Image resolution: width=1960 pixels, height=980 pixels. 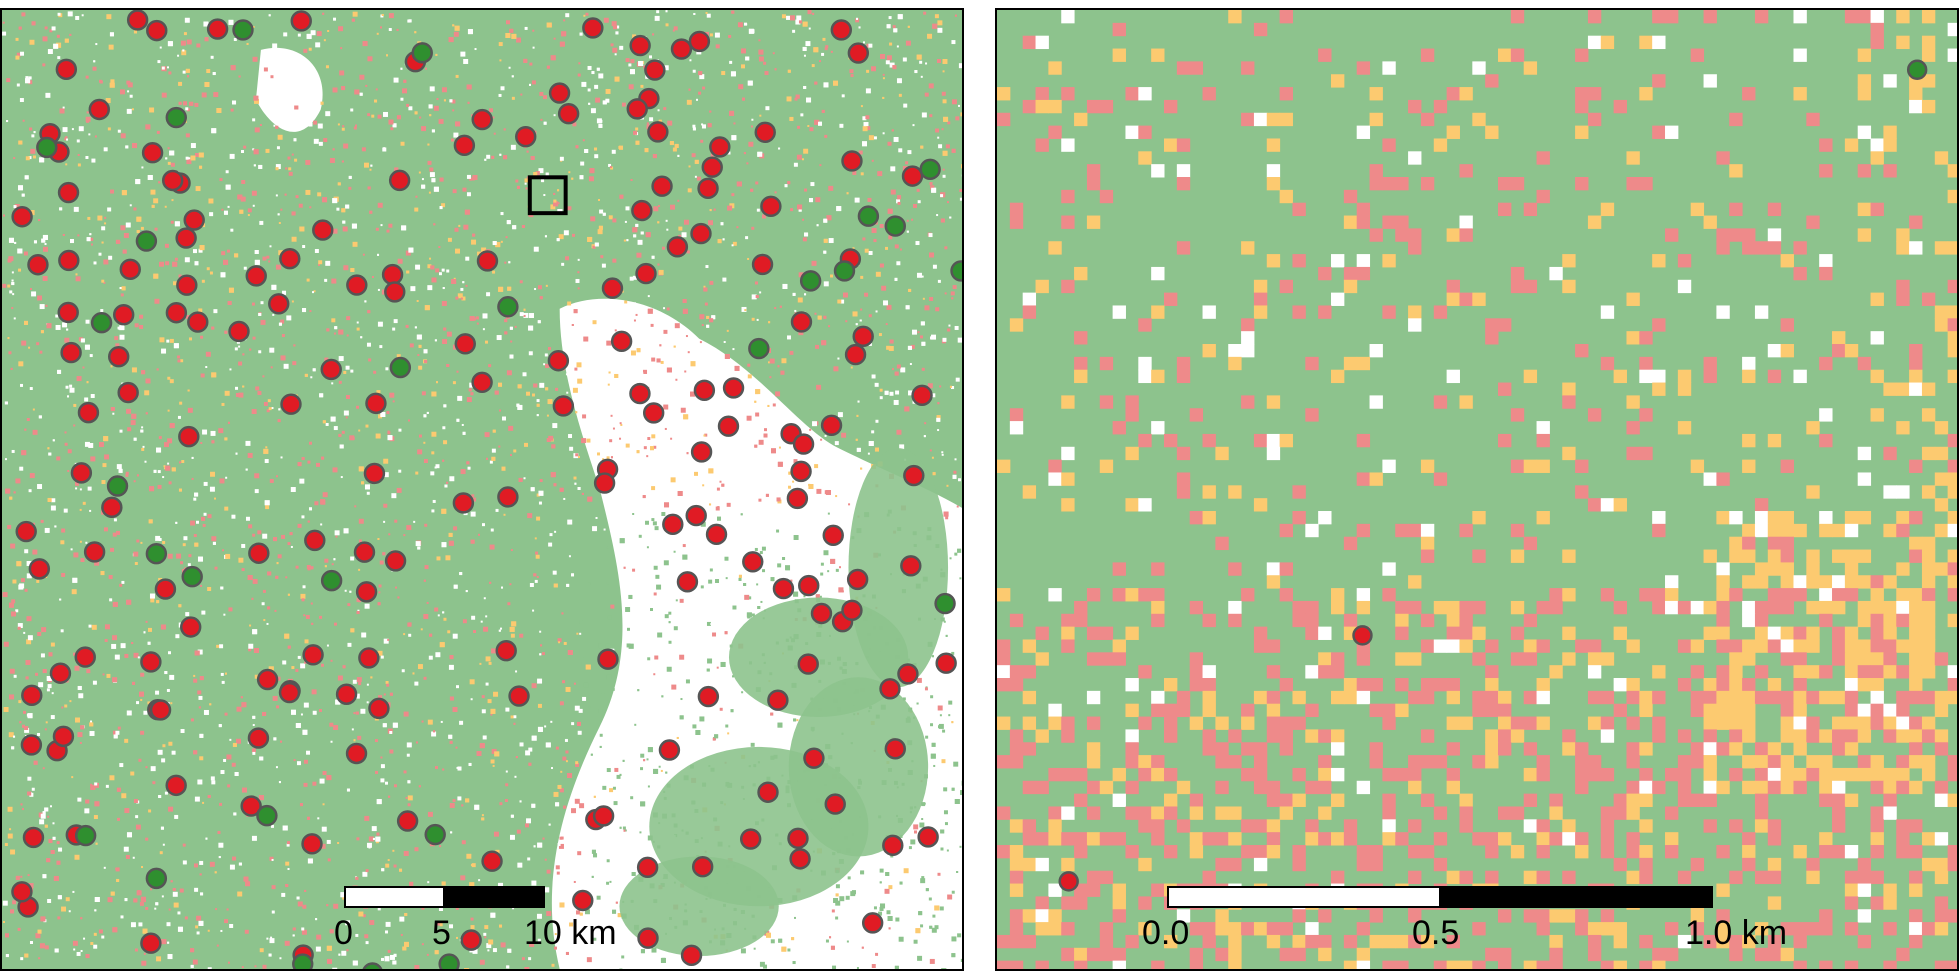 I want to click on scale-bar-label-0: 0.0, so click(x=1166, y=933).